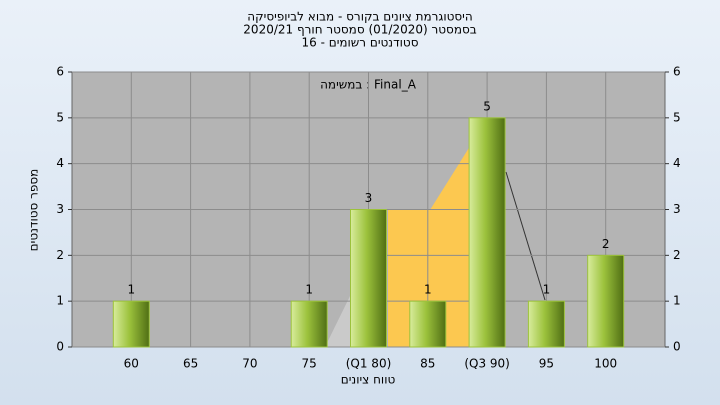 This screenshot has height=405, width=720. I want to click on chart-title: סטודנטים רשומים - 16, so click(359, 43).